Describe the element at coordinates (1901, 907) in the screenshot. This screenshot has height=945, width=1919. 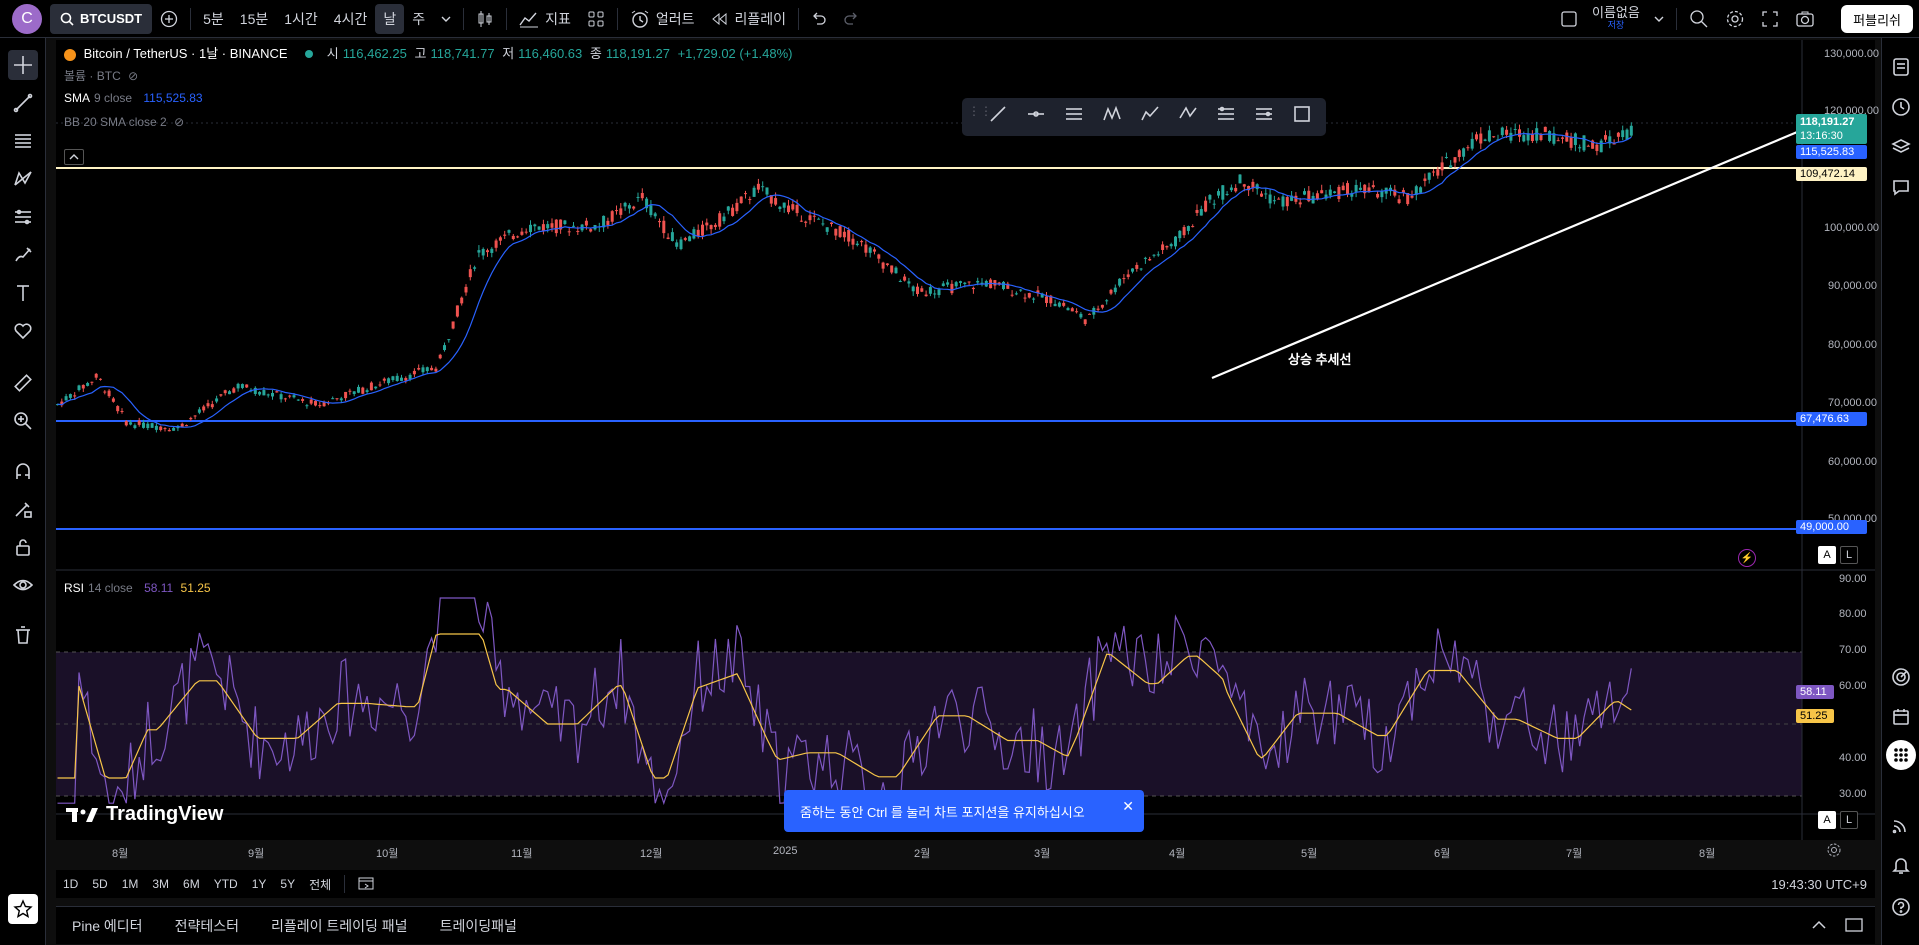
I see `help-button` at that location.